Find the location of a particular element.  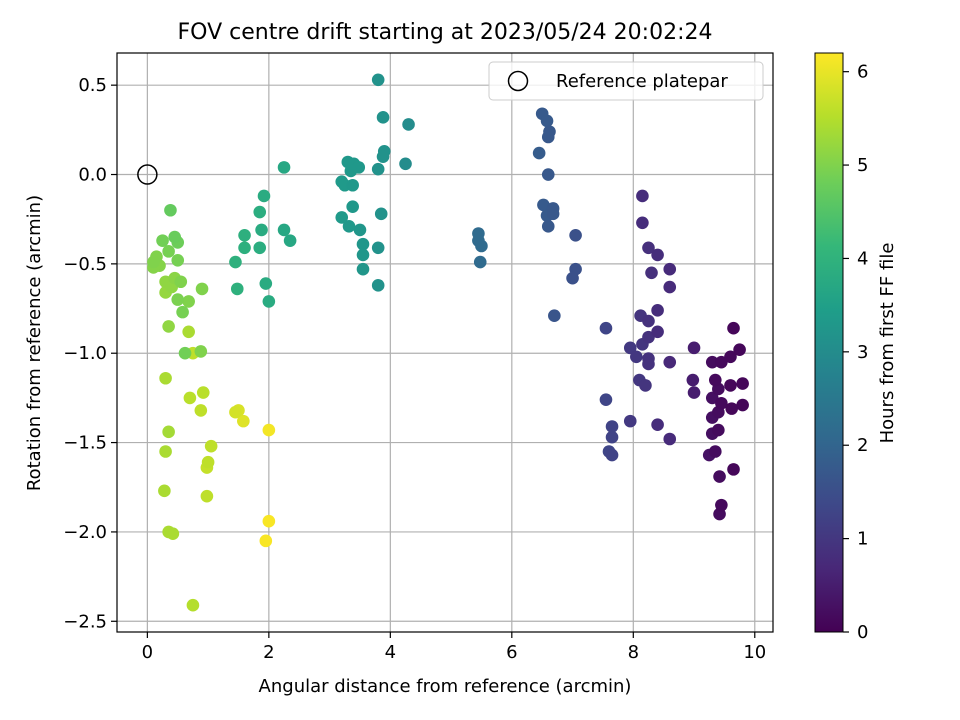

y-tick-label: −2.5 is located at coordinates (85, 621).